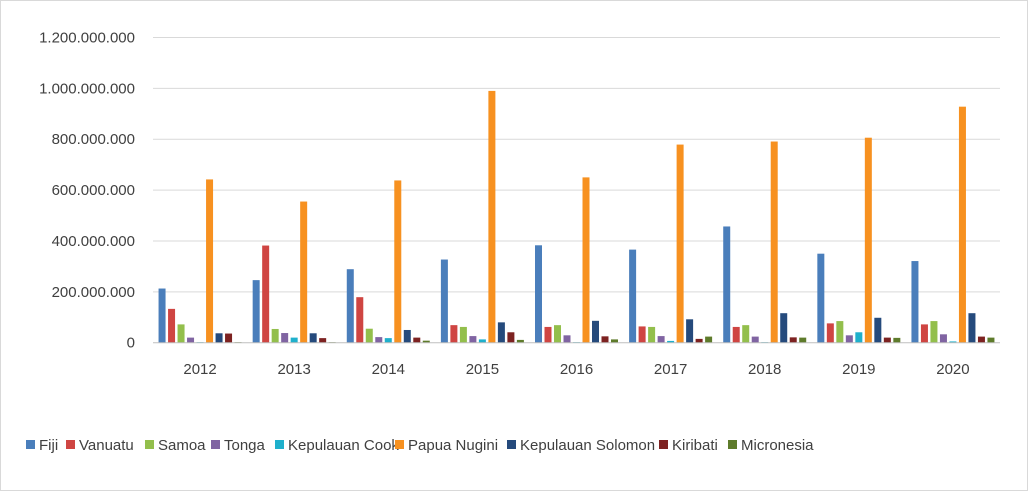 The width and height of the screenshot is (1028, 491). I want to click on legend-label: Papua Nugini, so click(453, 445).